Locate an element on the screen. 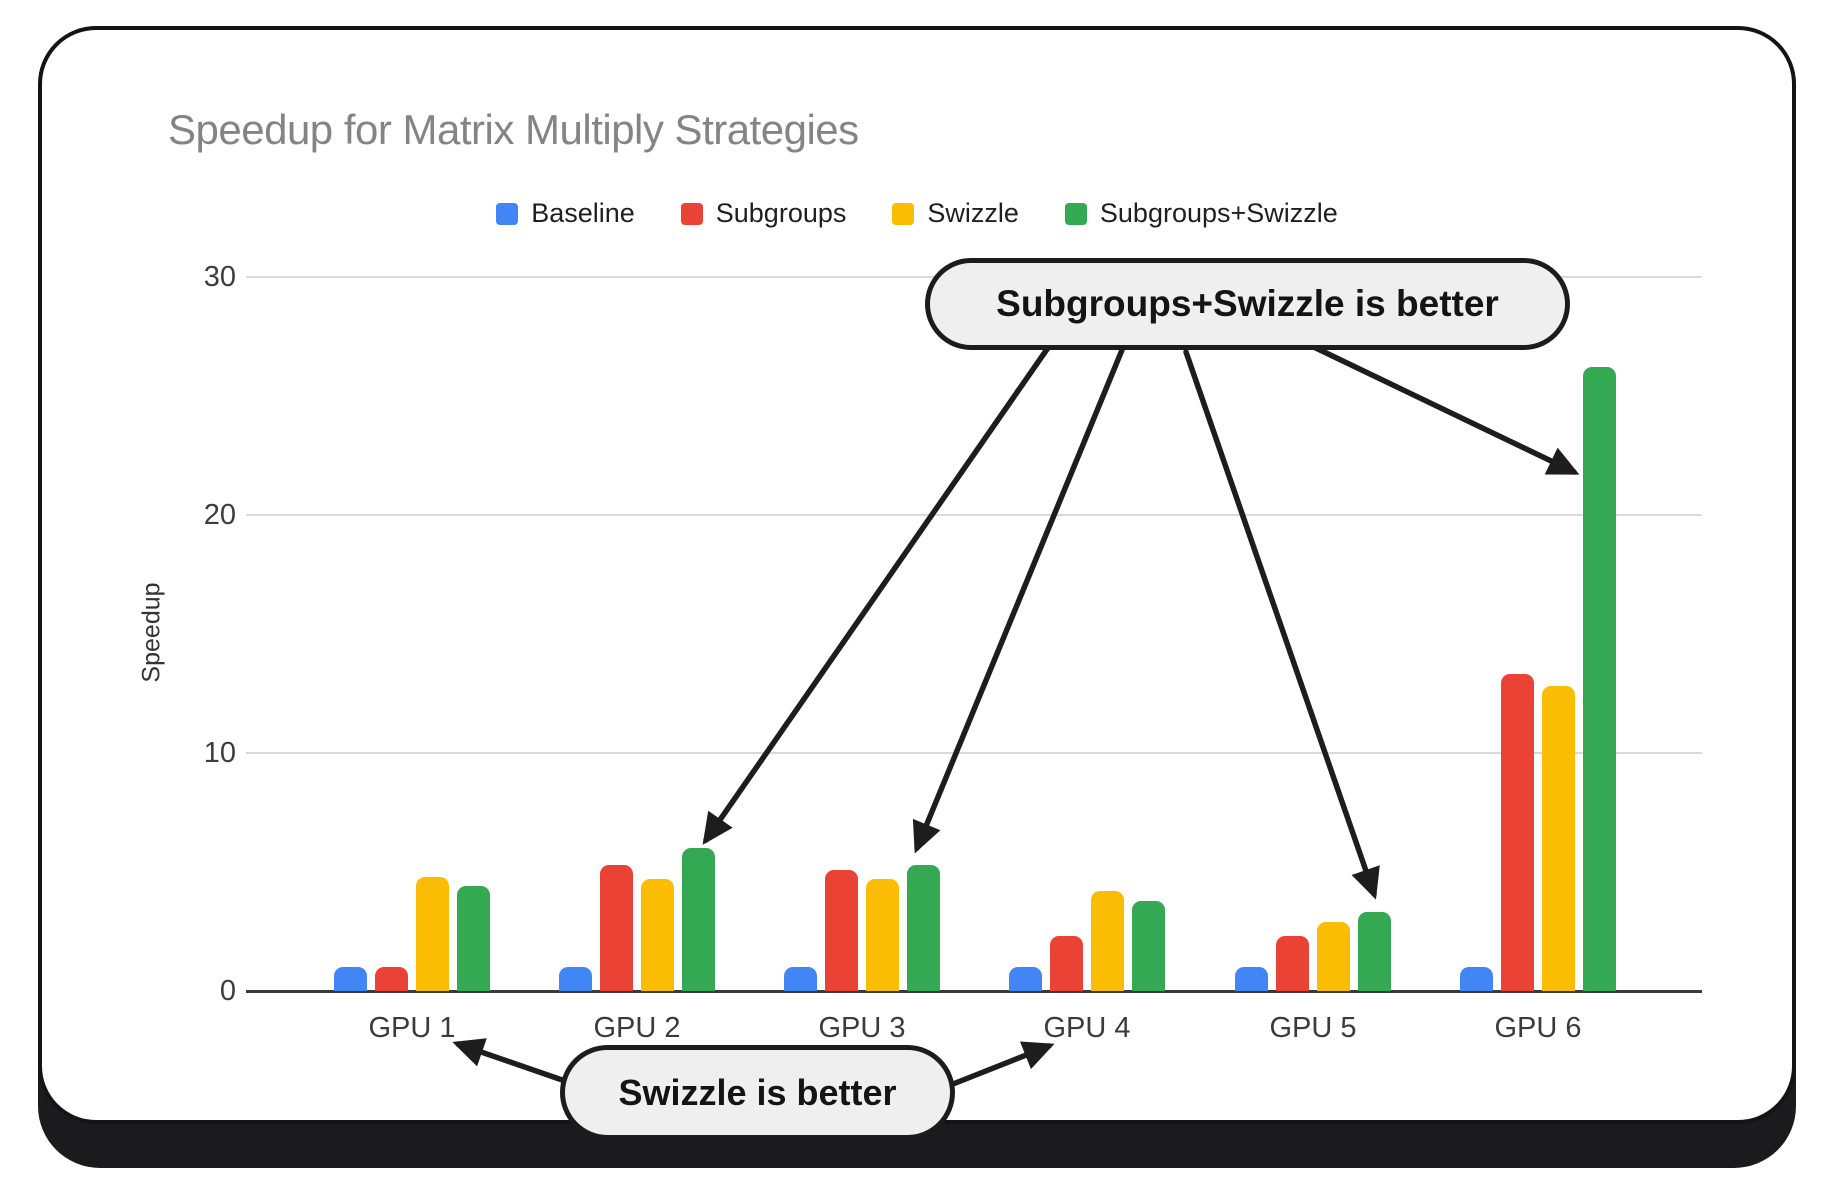 The image size is (1834, 1196). bar-gpu-2-baseline is located at coordinates (575, 979).